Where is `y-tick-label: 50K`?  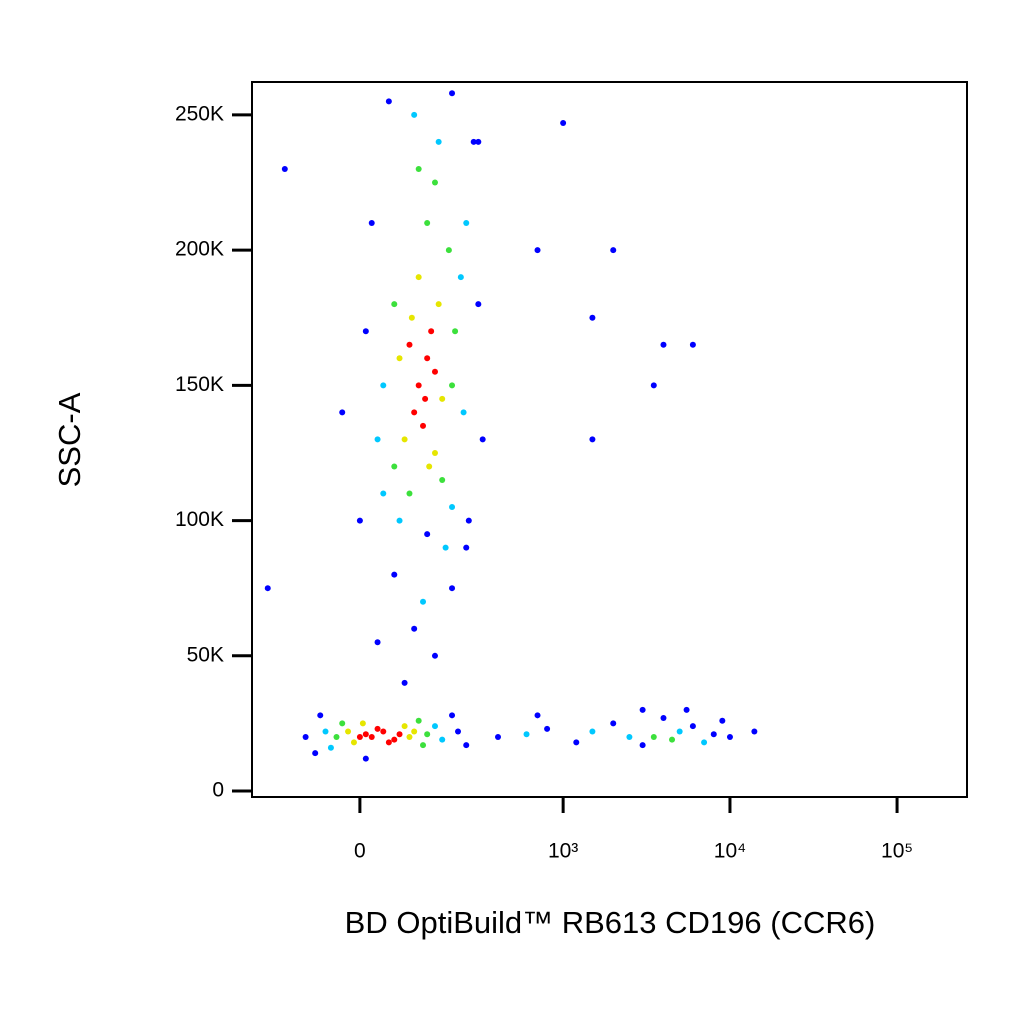
y-tick-label: 50K is located at coordinates (205, 654).